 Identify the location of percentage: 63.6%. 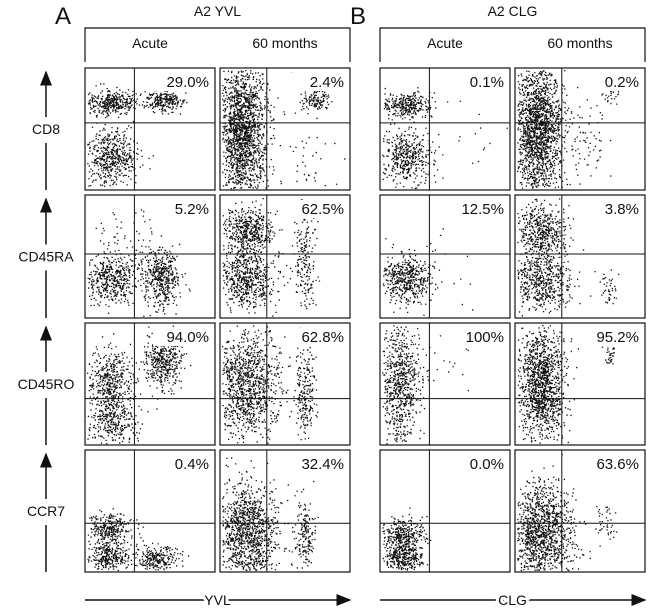
(617, 464).